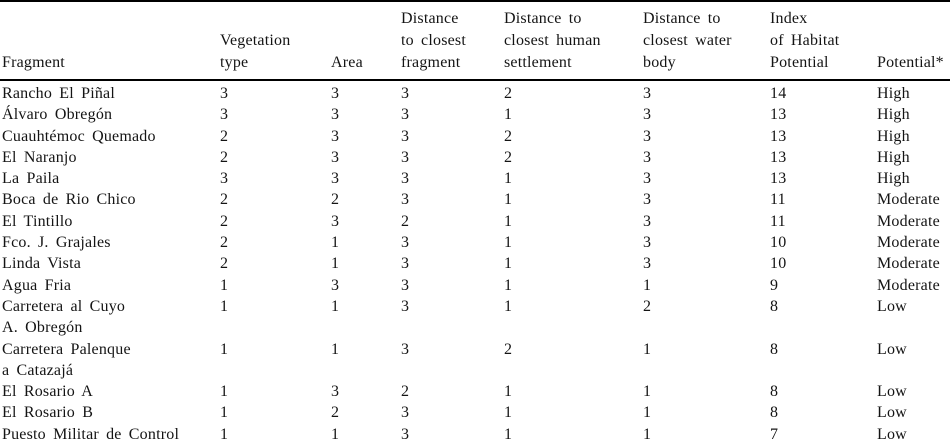 The width and height of the screenshot is (950, 444). What do you see at coordinates (475, 285) in the screenshot?
I see `table-row: Agua Fria 1 3 3 1 1 9 Moderate` at bounding box center [475, 285].